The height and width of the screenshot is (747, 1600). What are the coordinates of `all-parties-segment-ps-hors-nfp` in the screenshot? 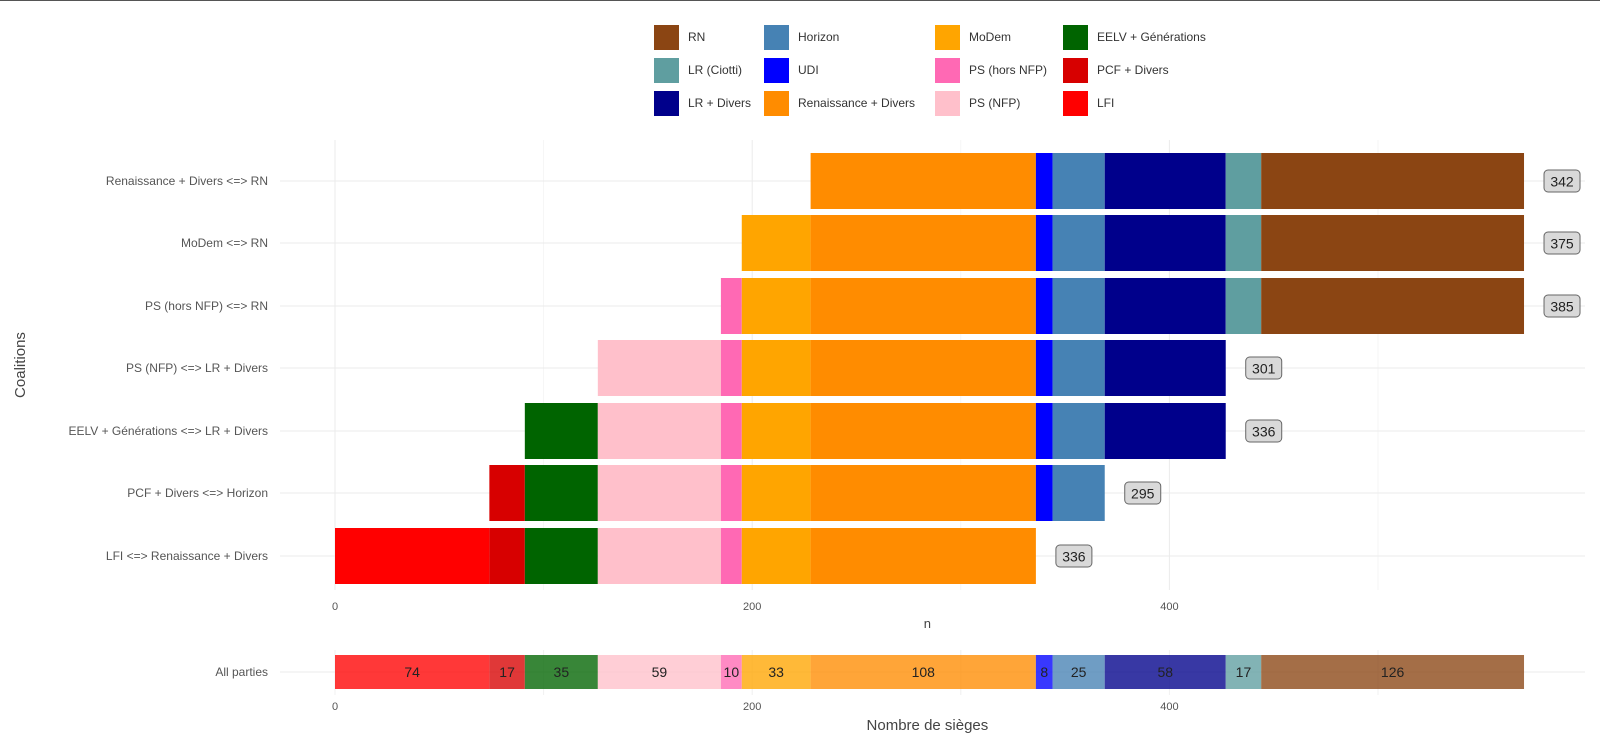 It's located at (731, 672).